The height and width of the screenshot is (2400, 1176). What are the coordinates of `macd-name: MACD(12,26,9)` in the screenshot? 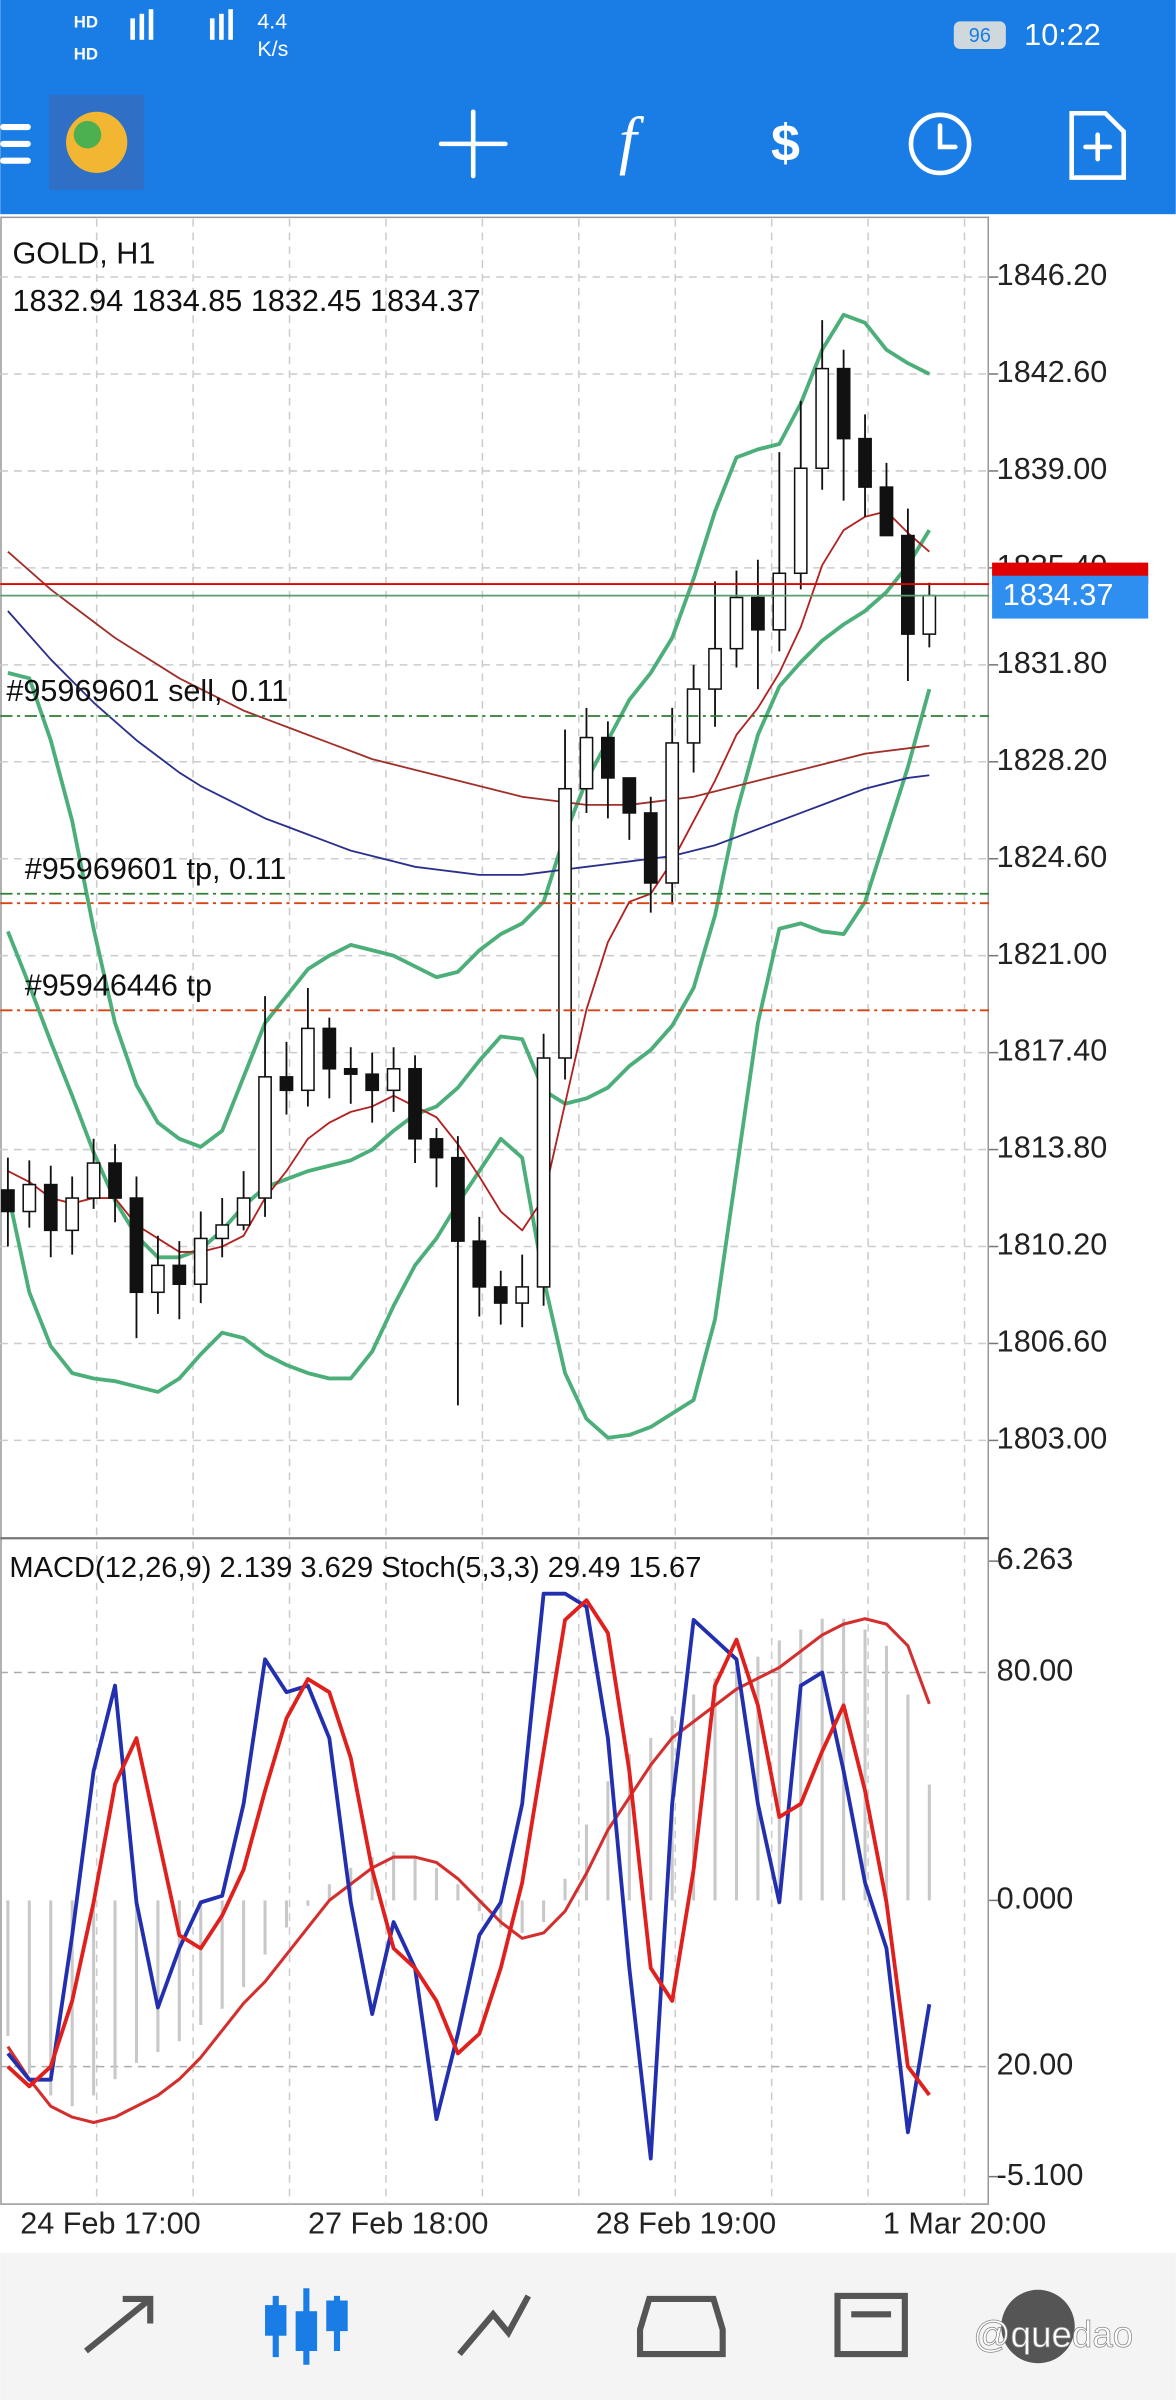 It's located at (110, 1568).